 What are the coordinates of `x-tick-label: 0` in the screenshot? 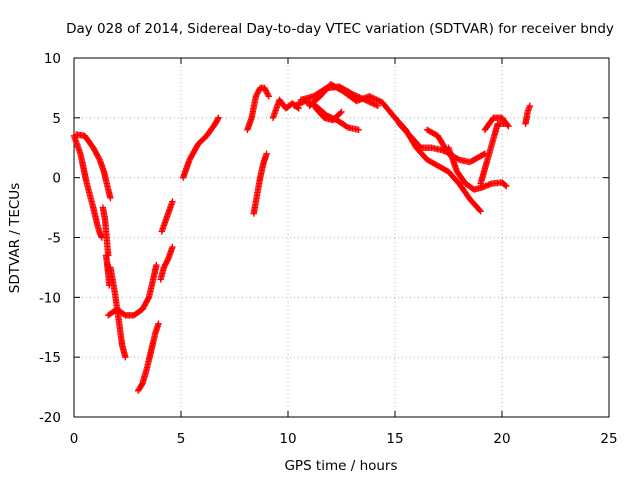 It's located at (74, 439).